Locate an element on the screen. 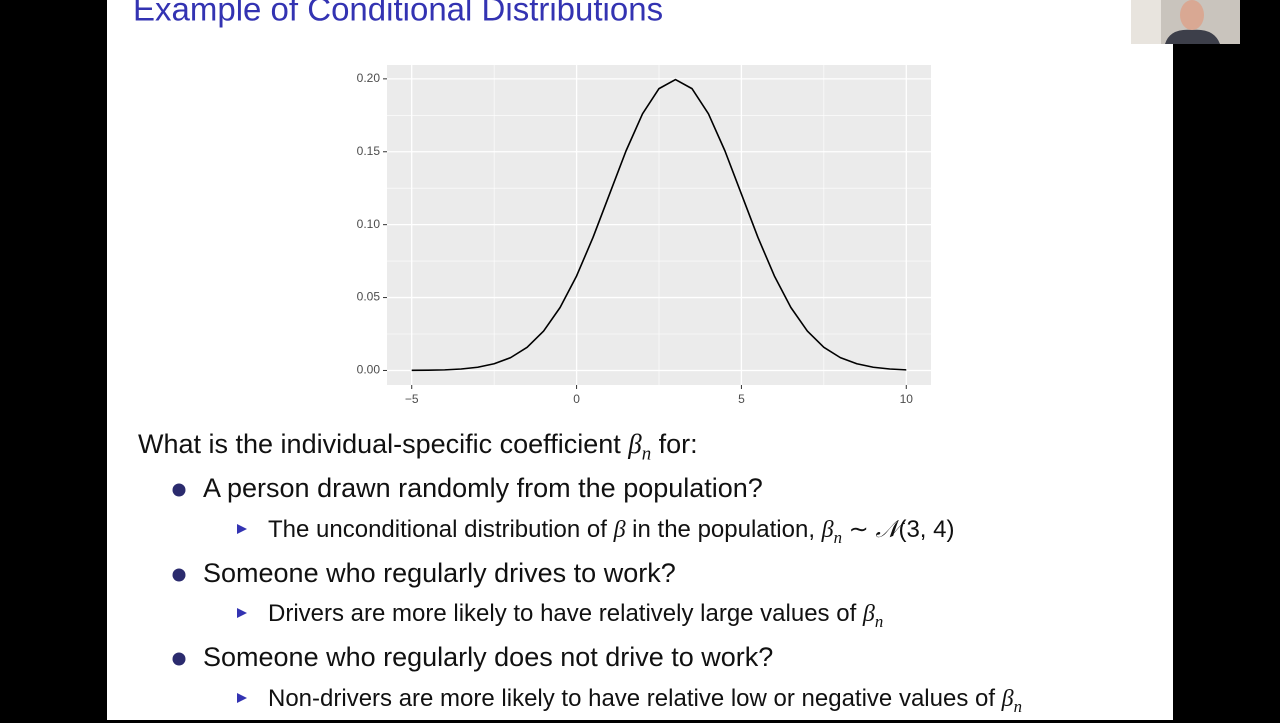  x-tick-label: 10 is located at coordinates (907, 399).